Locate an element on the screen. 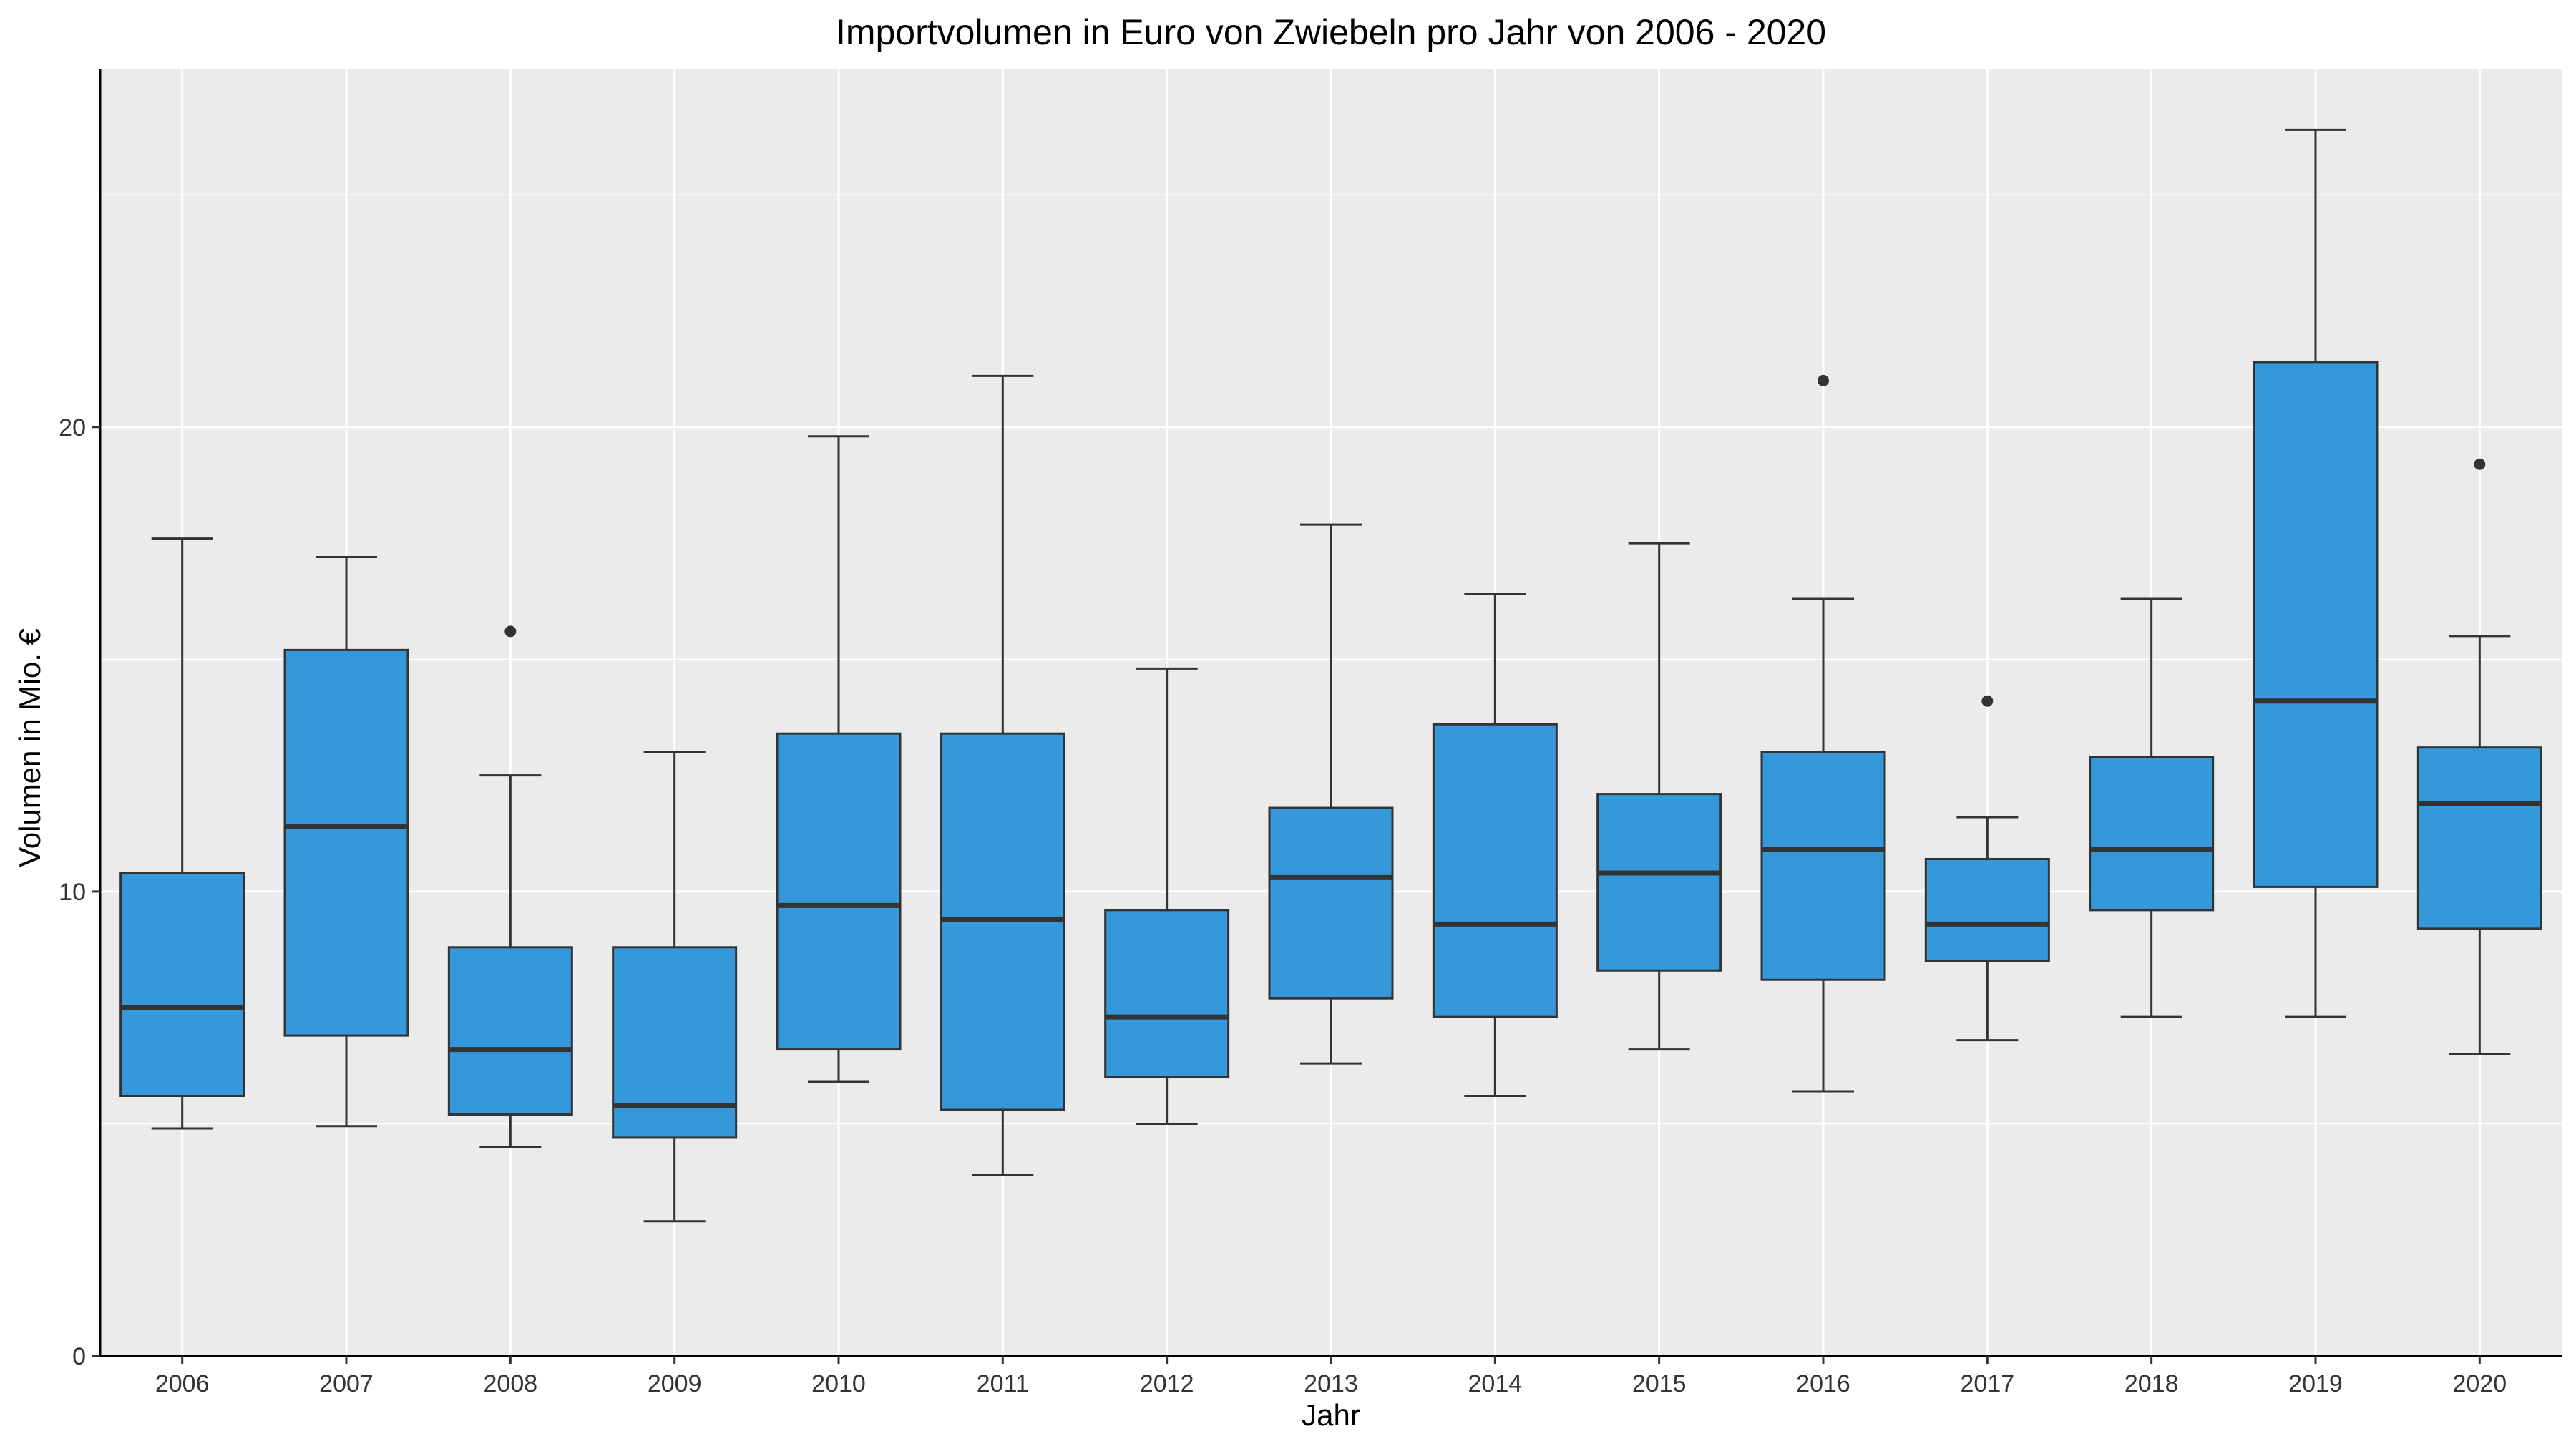 The image size is (2576, 1449). box-2018 is located at coordinates (2152, 807).